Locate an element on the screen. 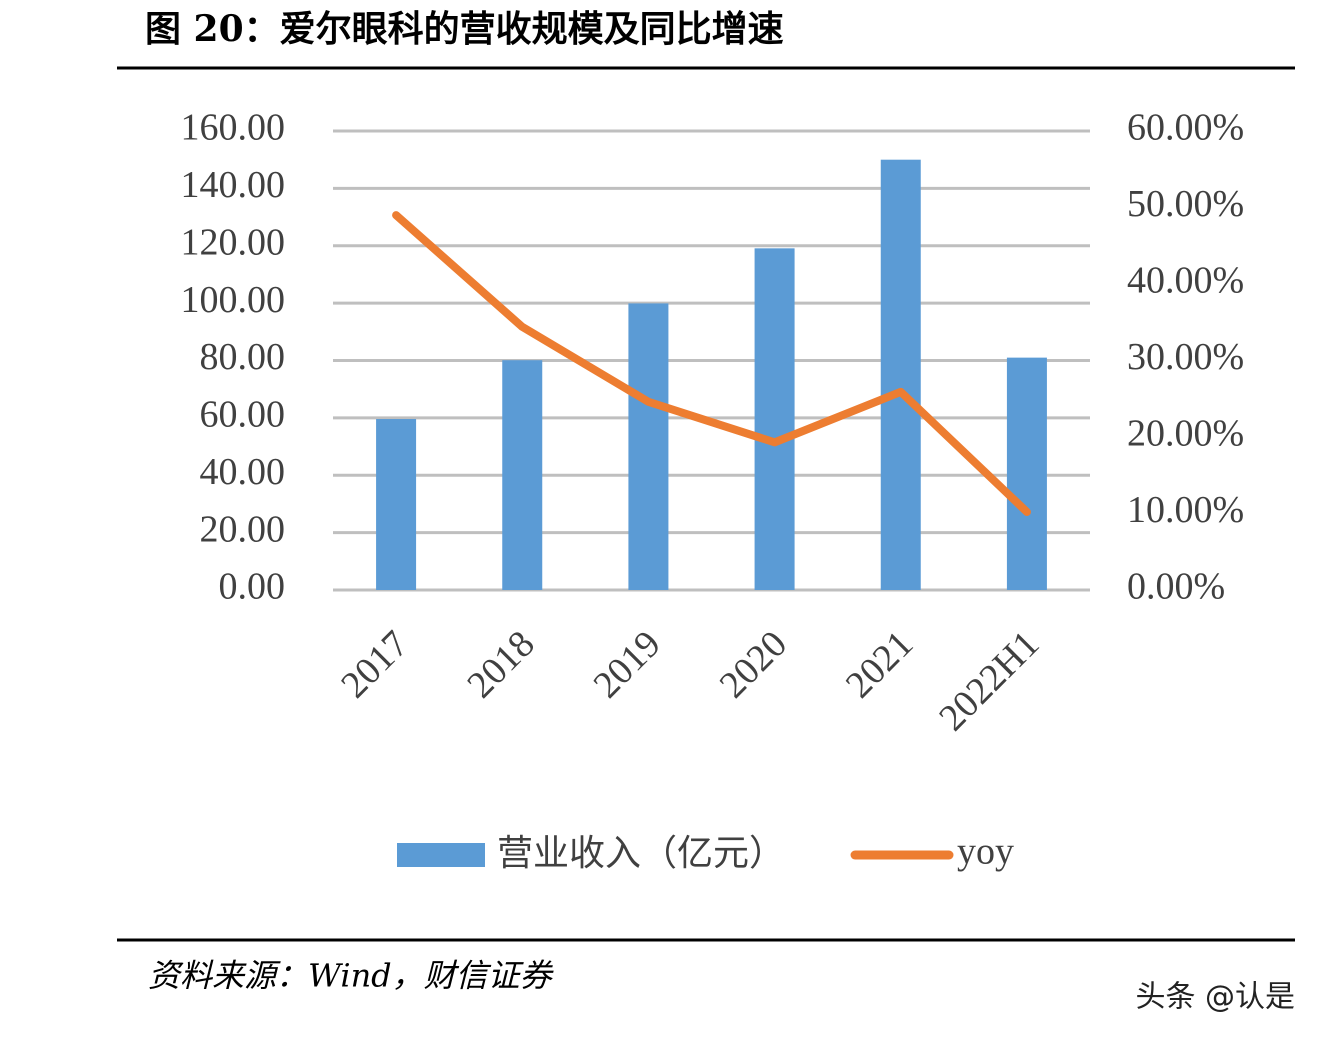 This screenshot has height=1044, width=1328. x-tick-label: 2022H1 is located at coordinates (989, 681).